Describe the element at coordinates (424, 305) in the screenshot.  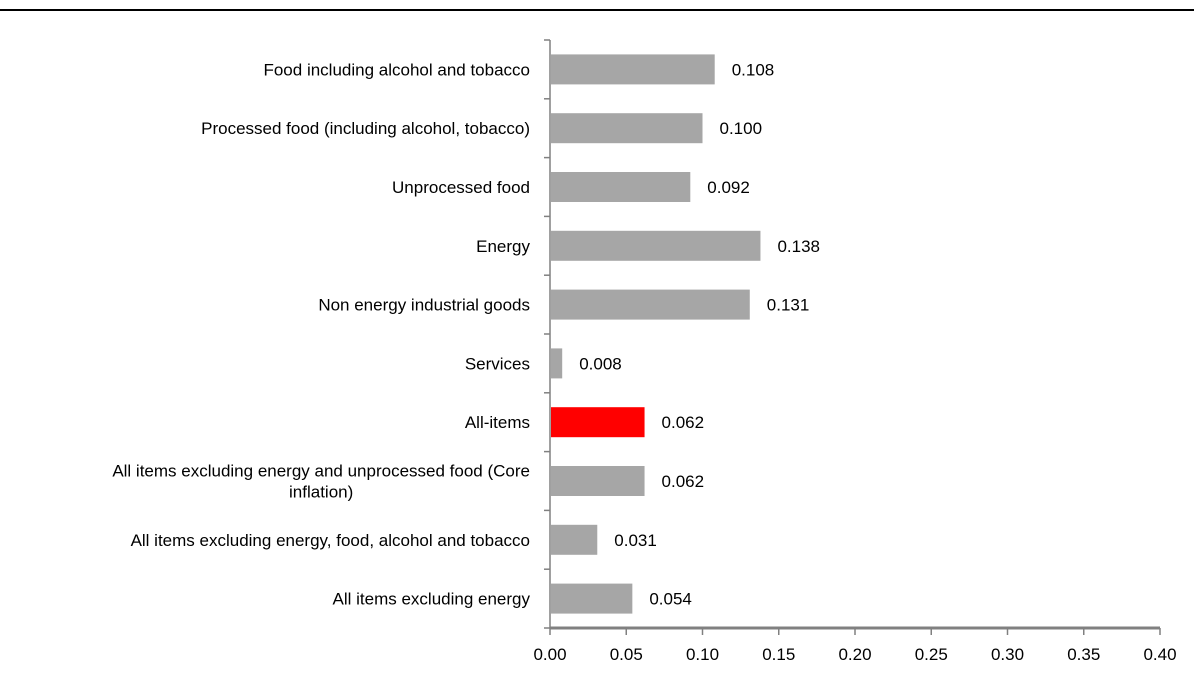
I see `category-label: Non energy industrial goods` at that location.